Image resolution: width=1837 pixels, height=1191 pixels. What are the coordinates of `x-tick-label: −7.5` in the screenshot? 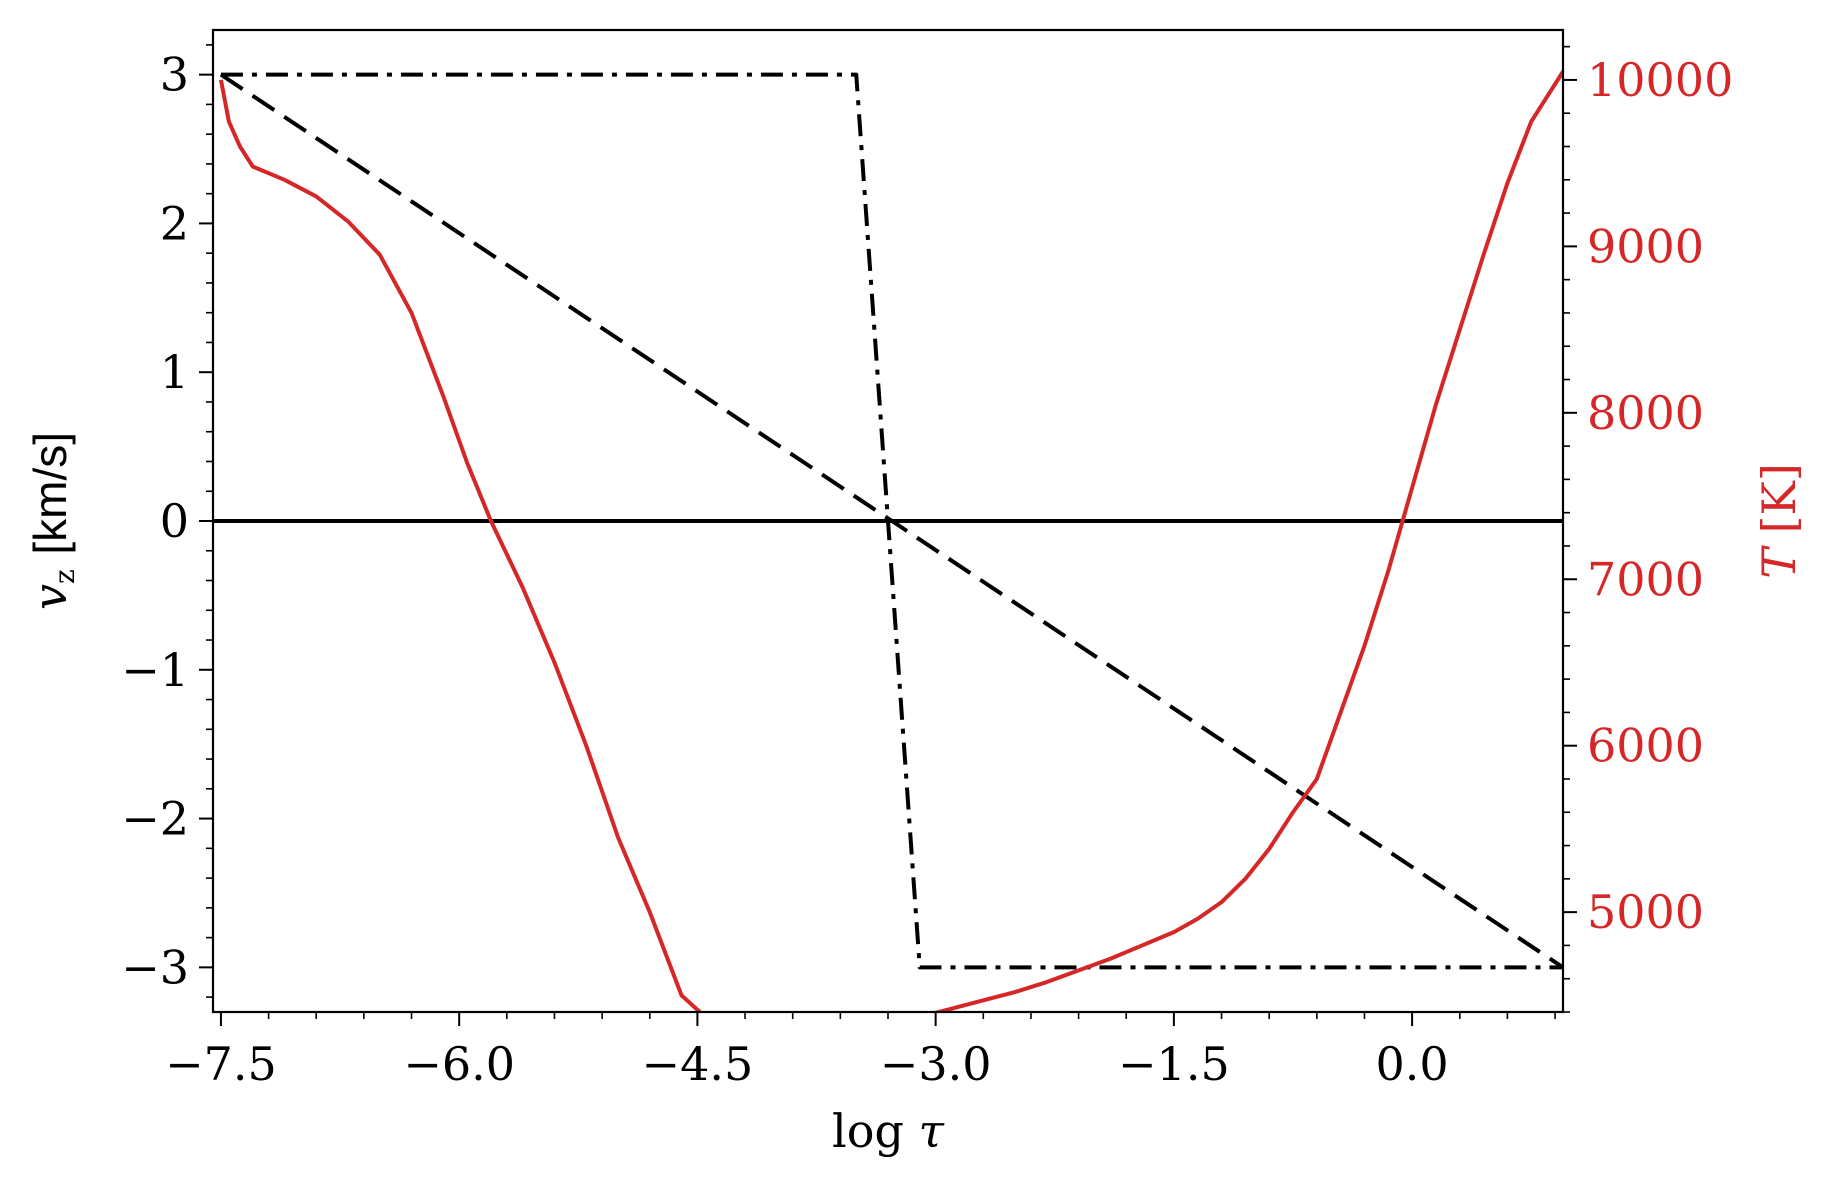 It's located at (221, 1064).